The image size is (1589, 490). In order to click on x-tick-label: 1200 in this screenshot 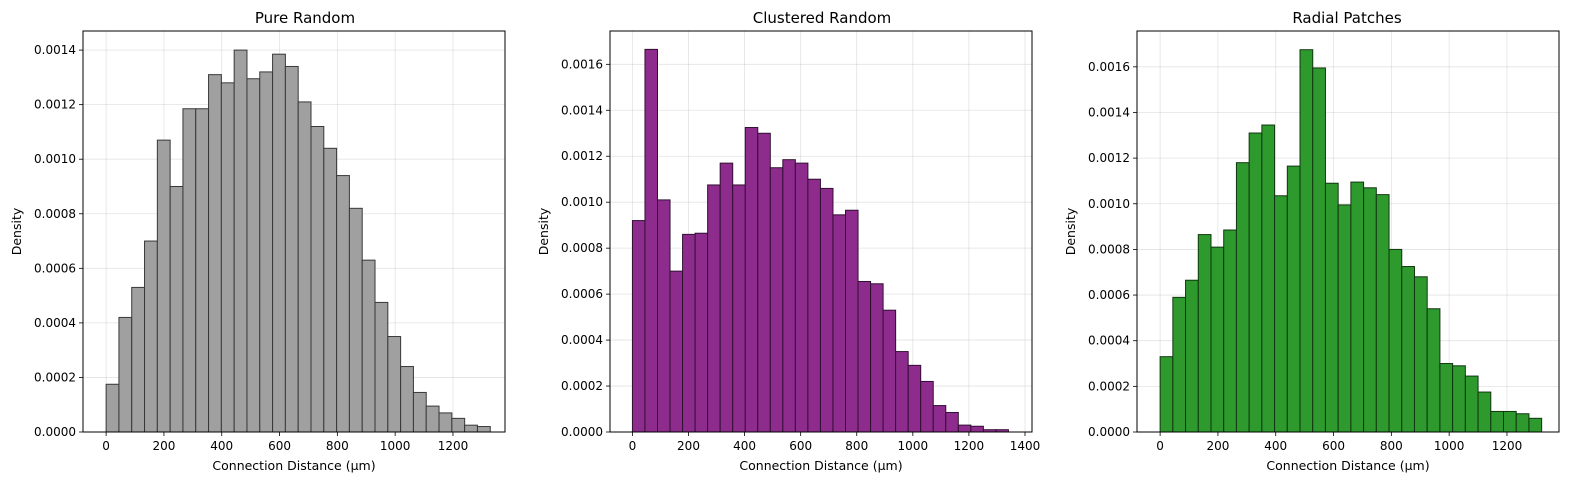, I will do `click(453, 446)`.